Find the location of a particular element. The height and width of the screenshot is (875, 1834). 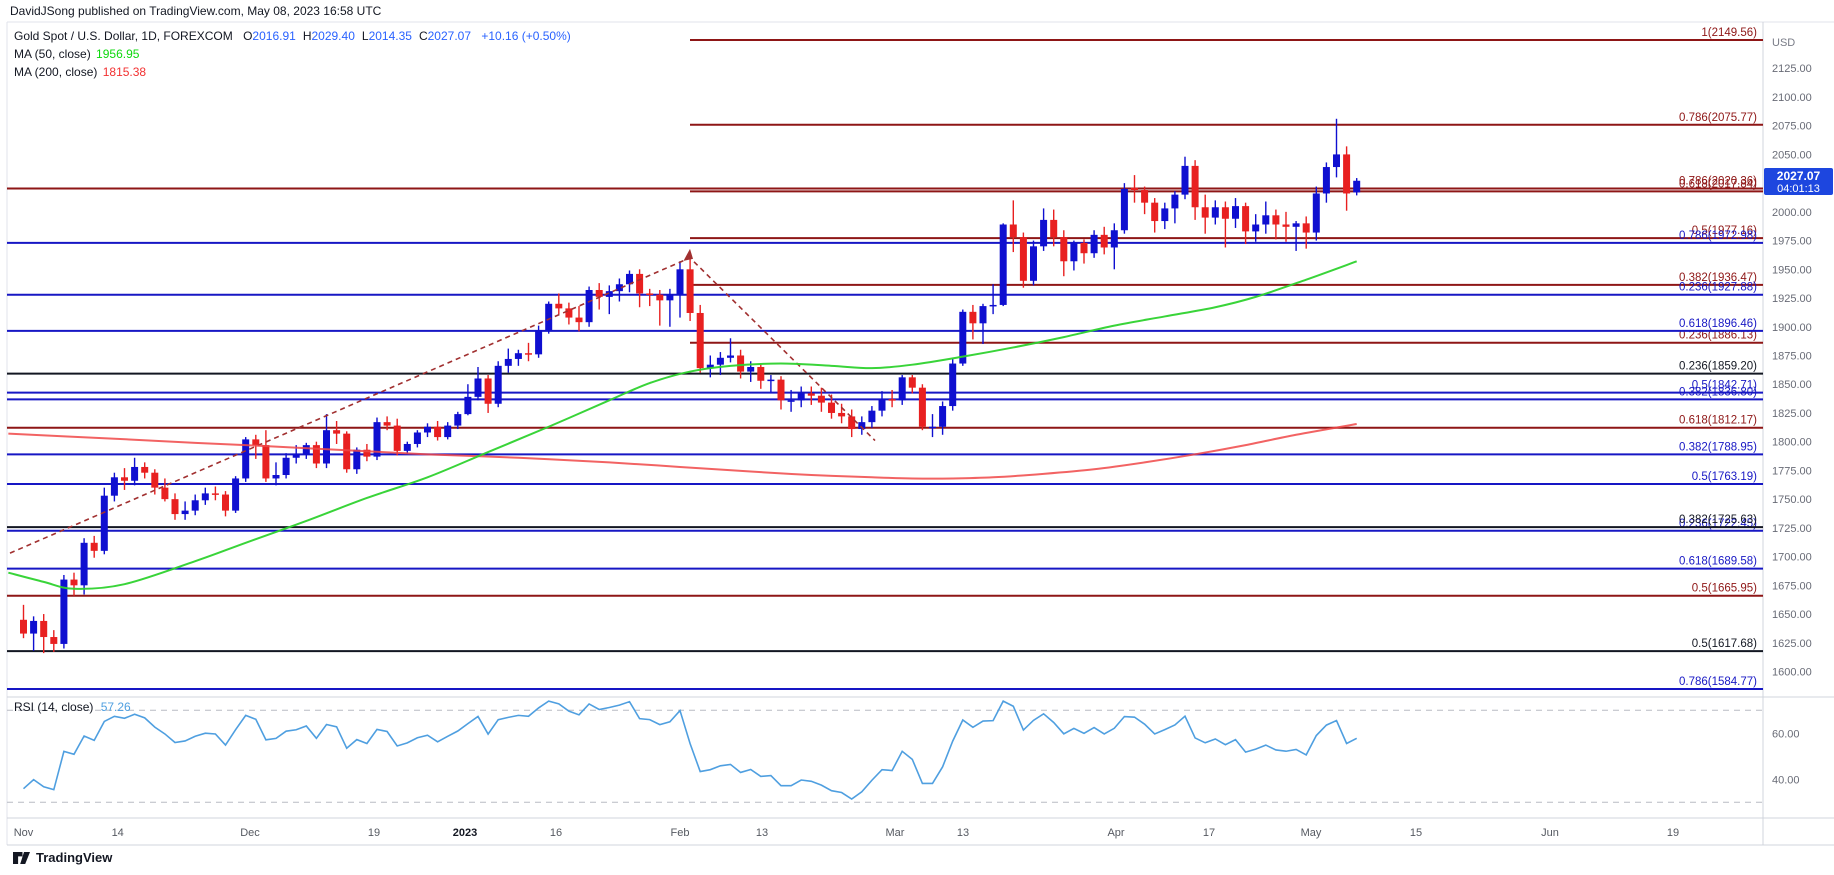

price-tick-label: 1875.00 is located at coordinates (1792, 356).